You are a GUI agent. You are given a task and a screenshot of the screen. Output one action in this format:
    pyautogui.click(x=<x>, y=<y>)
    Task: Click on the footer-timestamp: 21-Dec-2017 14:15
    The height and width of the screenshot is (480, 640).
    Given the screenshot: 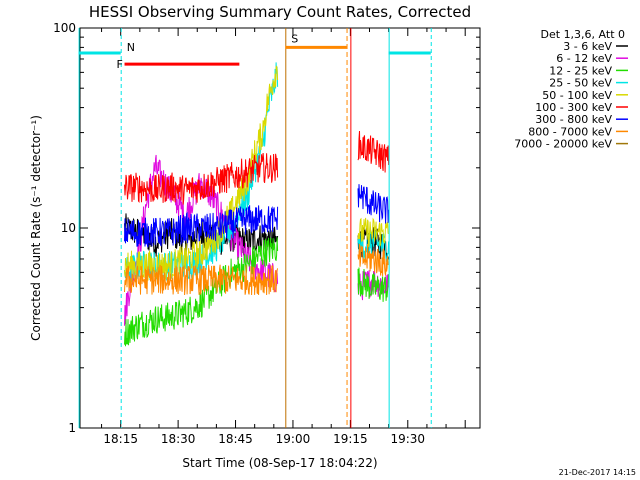 What is the action you would take?
    pyautogui.click(x=597, y=472)
    